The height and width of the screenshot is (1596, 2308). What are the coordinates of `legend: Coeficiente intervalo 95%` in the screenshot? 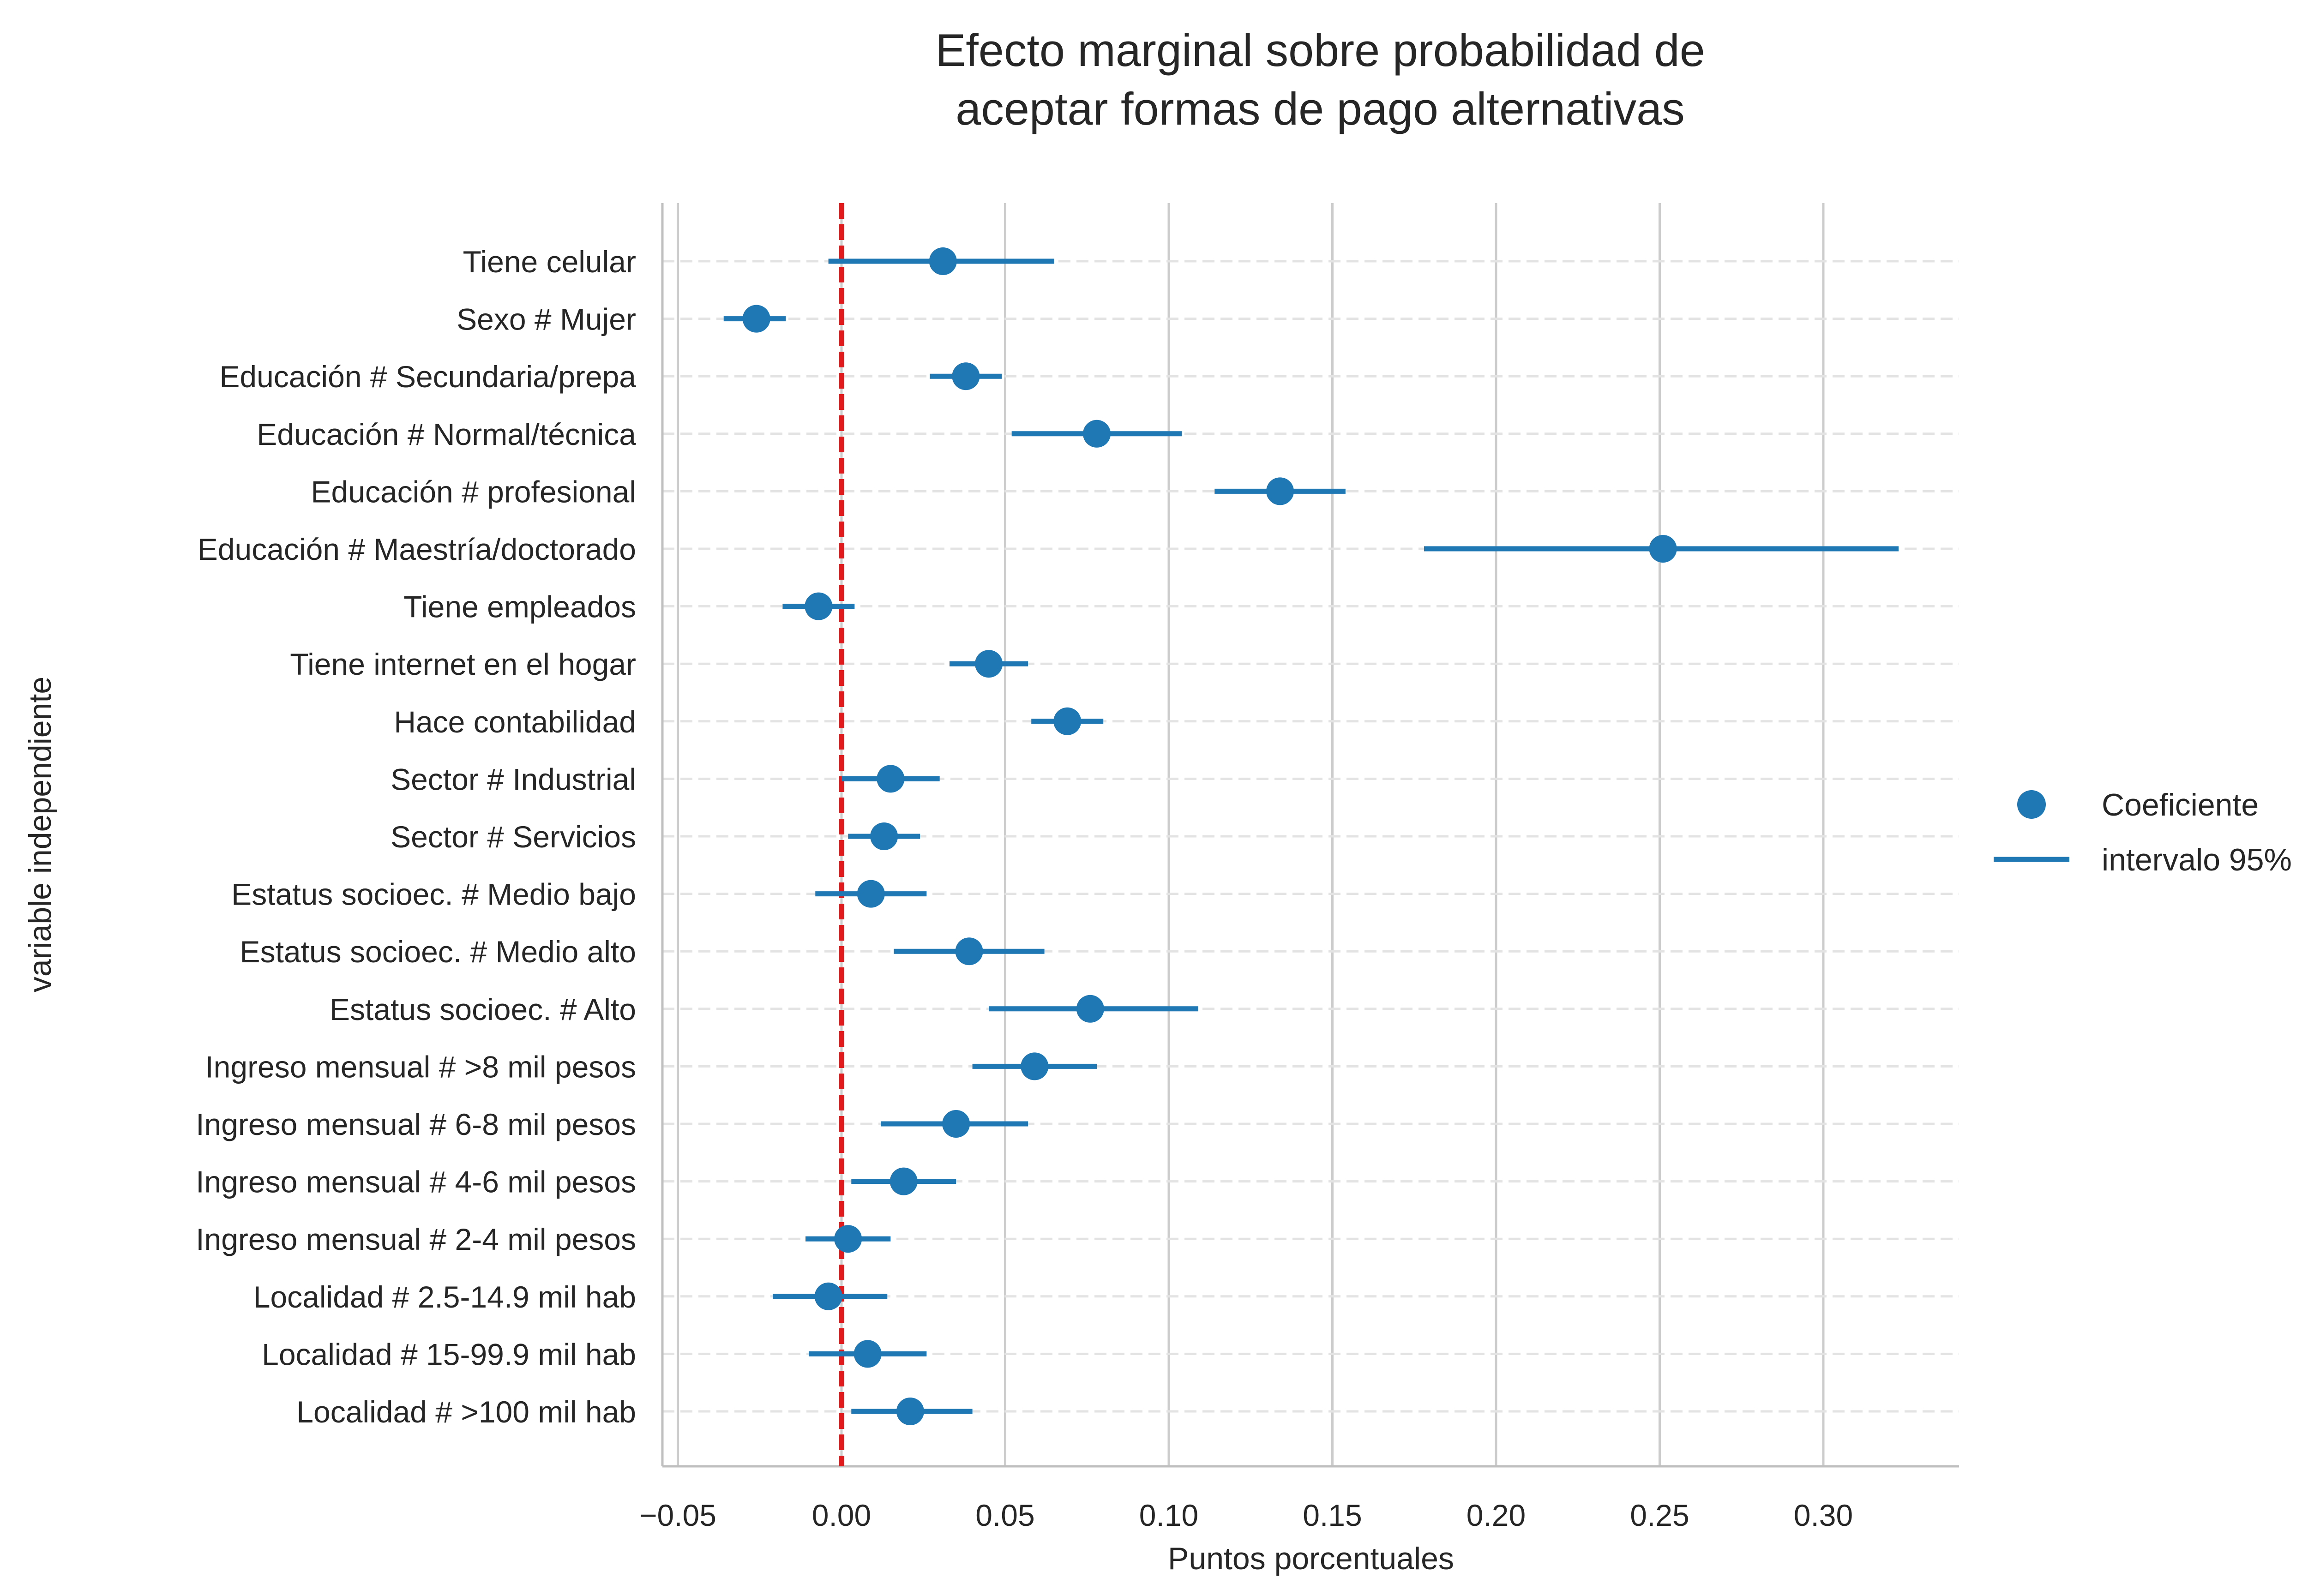 It's located at (2143, 832).